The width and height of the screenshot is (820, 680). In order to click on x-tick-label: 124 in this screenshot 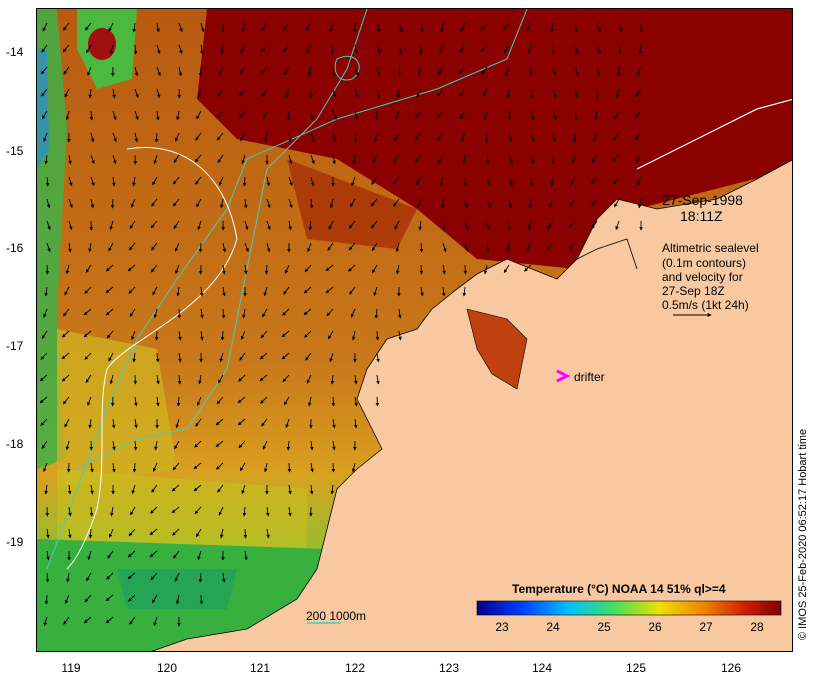, I will do `click(542, 668)`.